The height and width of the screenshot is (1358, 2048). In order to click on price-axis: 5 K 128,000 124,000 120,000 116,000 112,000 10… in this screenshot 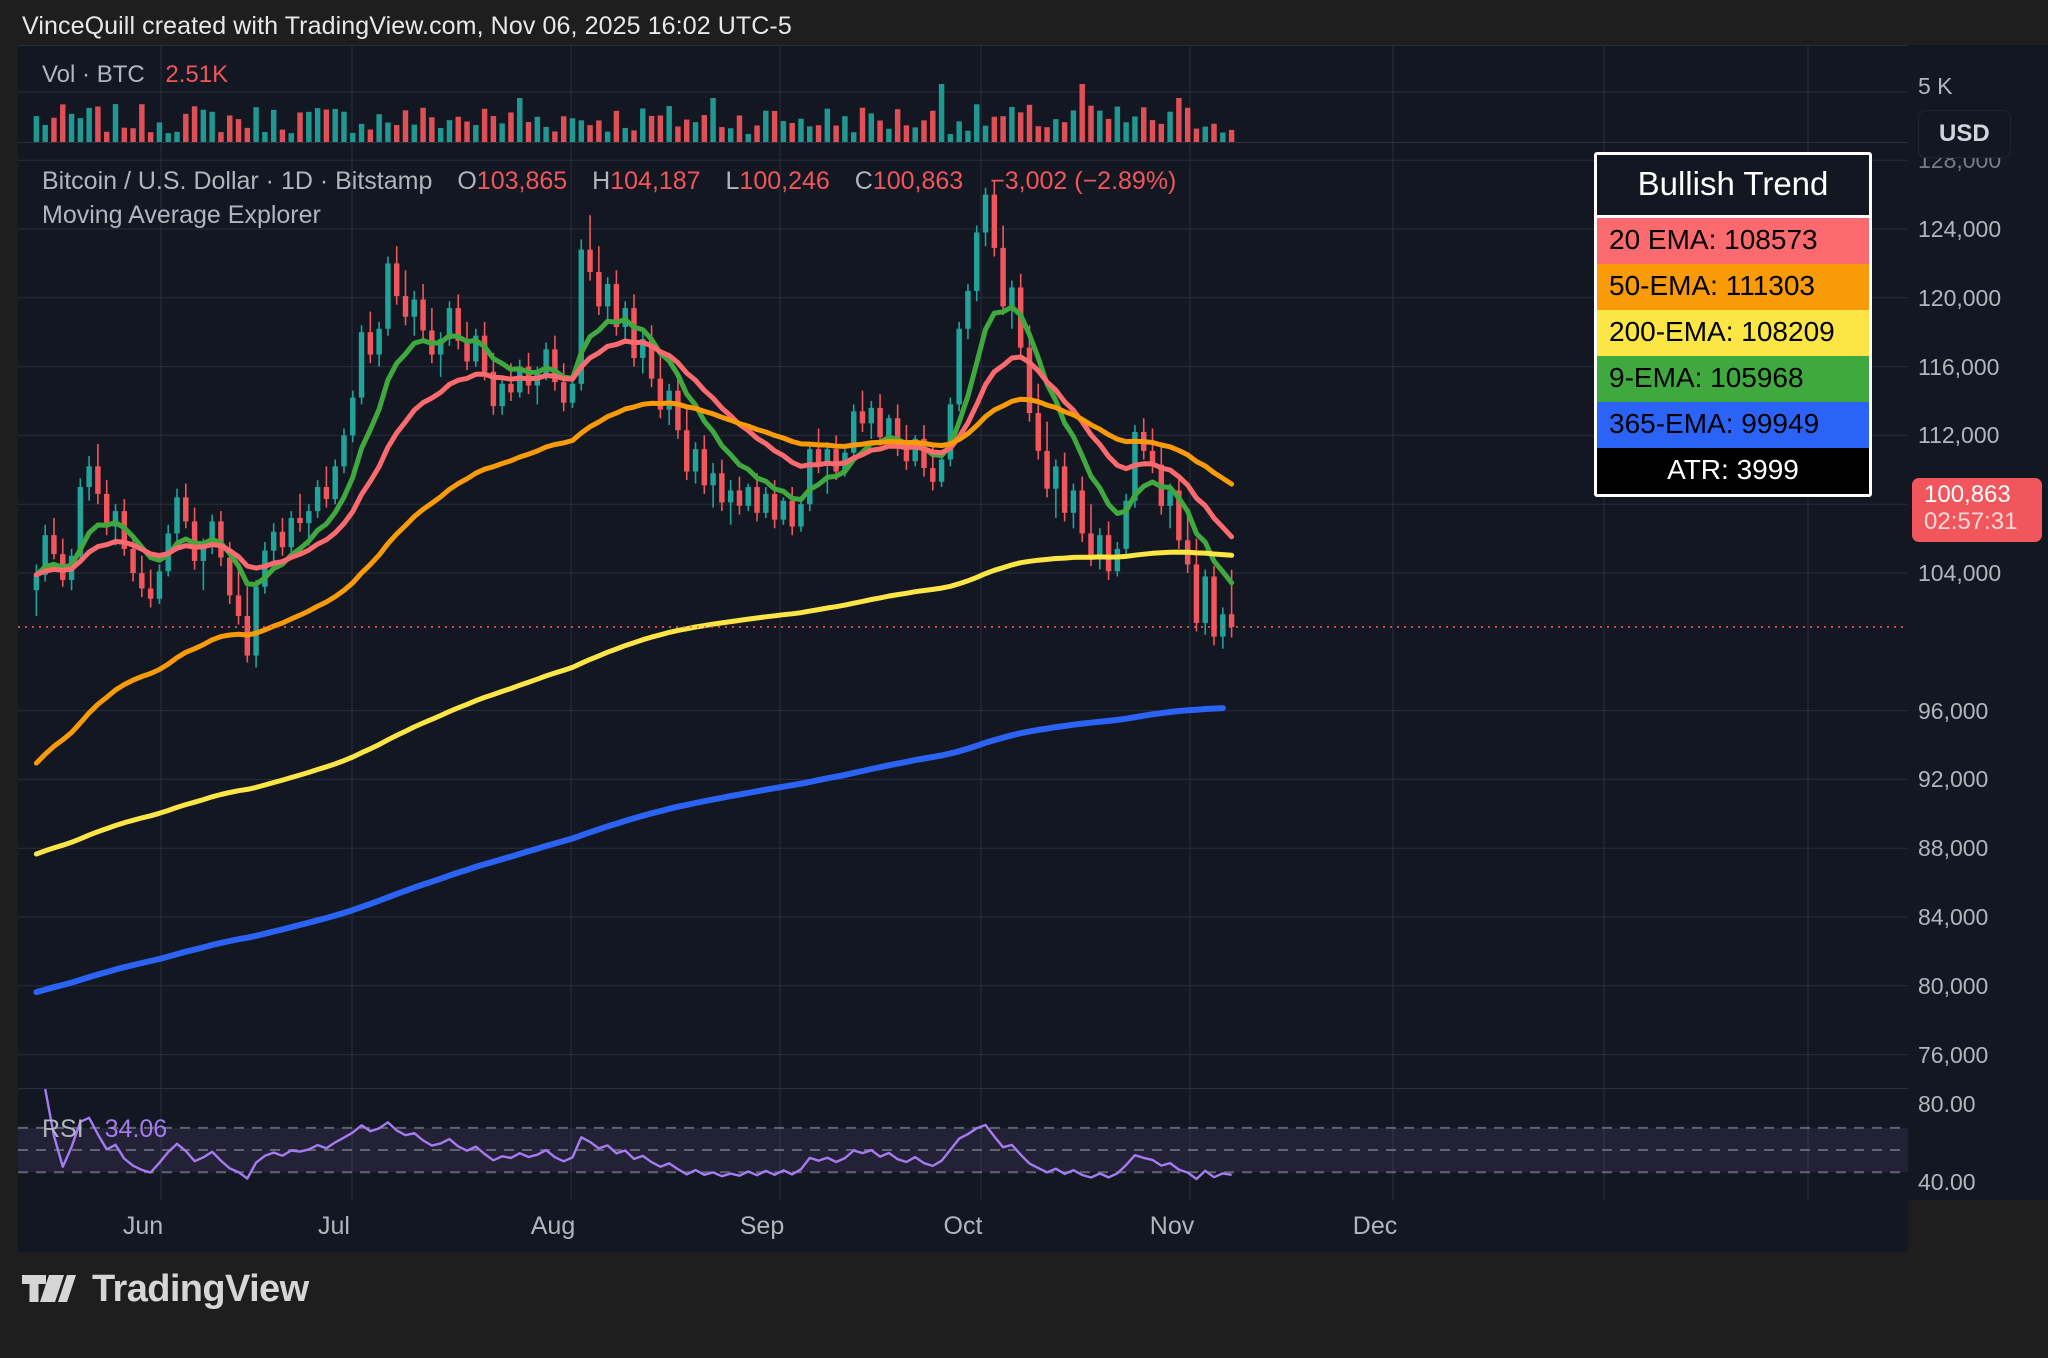, I will do `click(1978, 622)`.